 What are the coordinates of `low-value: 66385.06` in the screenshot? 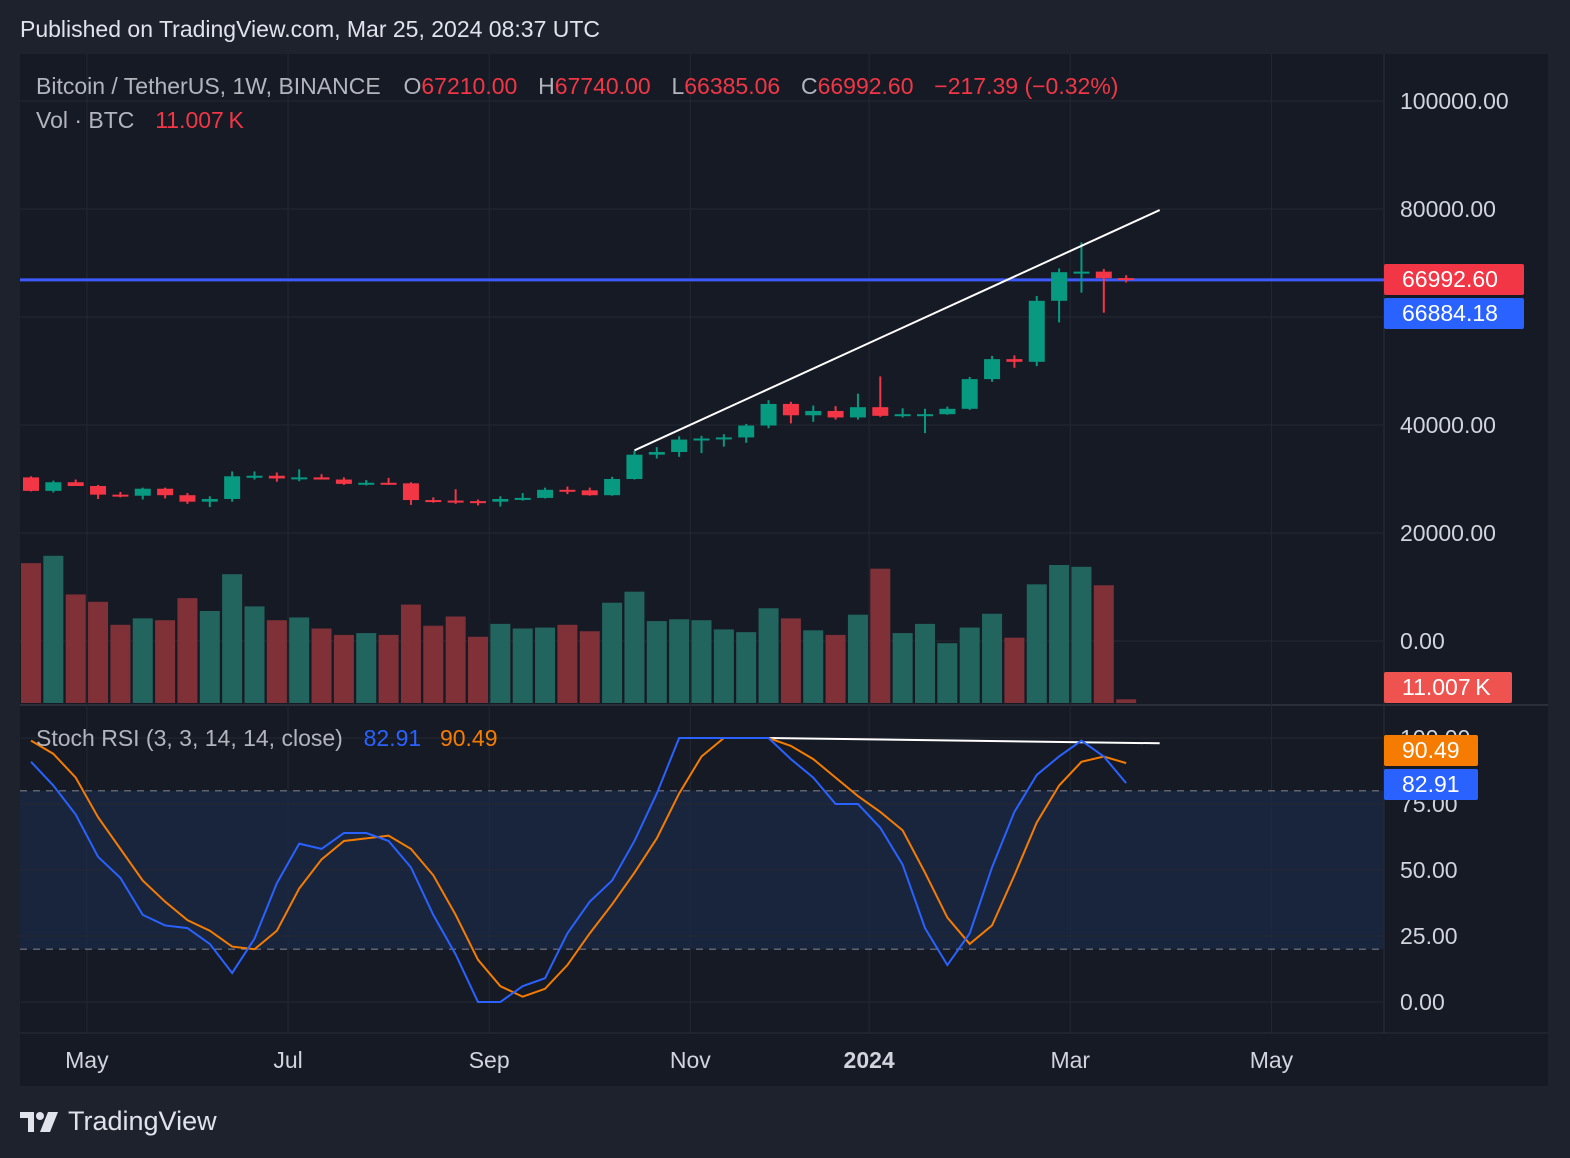 It's located at (732, 86).